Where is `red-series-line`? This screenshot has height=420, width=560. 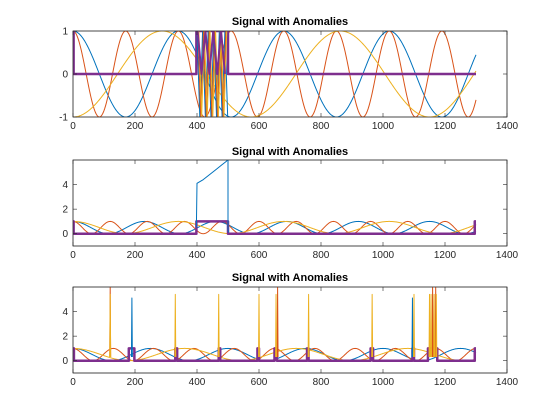 red-series-line is located at coordinates (275, 74).